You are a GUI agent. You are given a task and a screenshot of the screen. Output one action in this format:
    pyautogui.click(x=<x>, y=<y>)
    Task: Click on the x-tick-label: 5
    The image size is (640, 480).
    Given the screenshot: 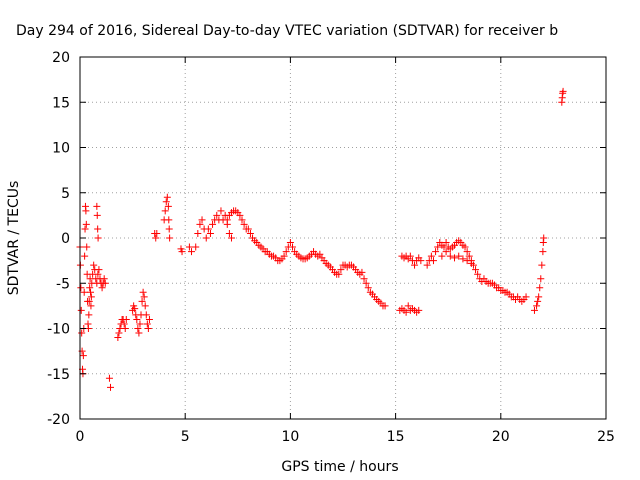 What is the action you would take?
    pyautogui.click(x=185, y=437)
    